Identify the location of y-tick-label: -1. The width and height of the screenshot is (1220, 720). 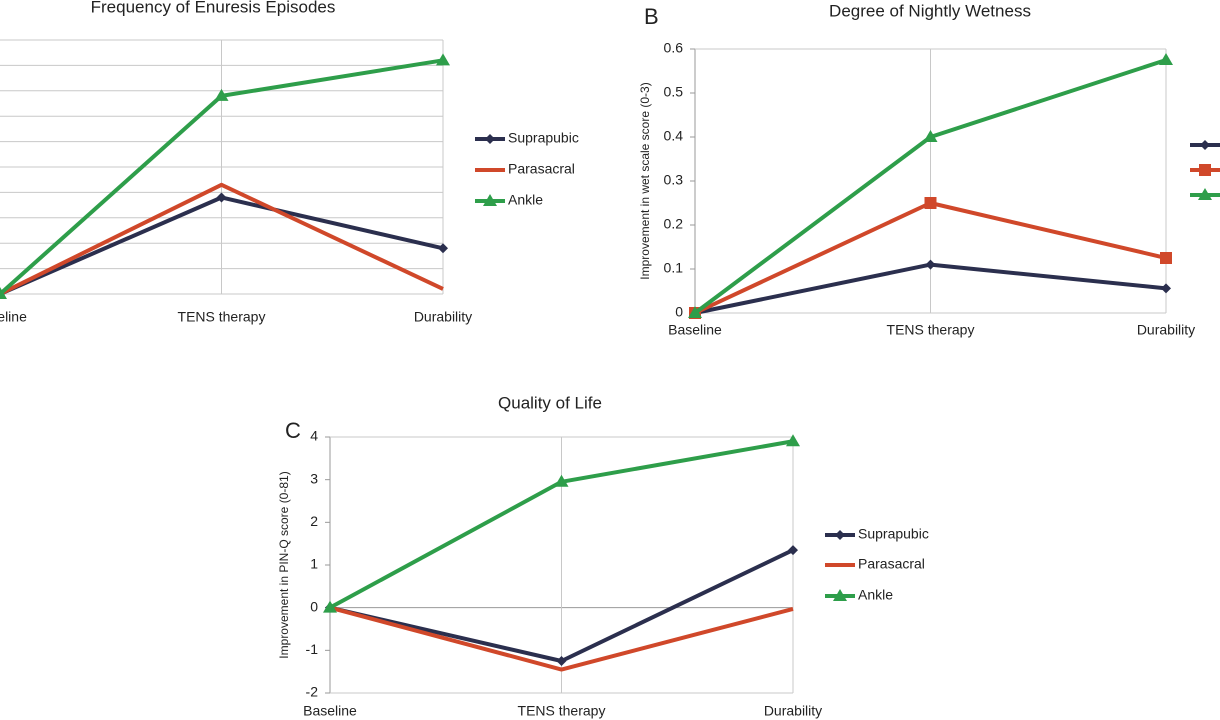
(312, 649).